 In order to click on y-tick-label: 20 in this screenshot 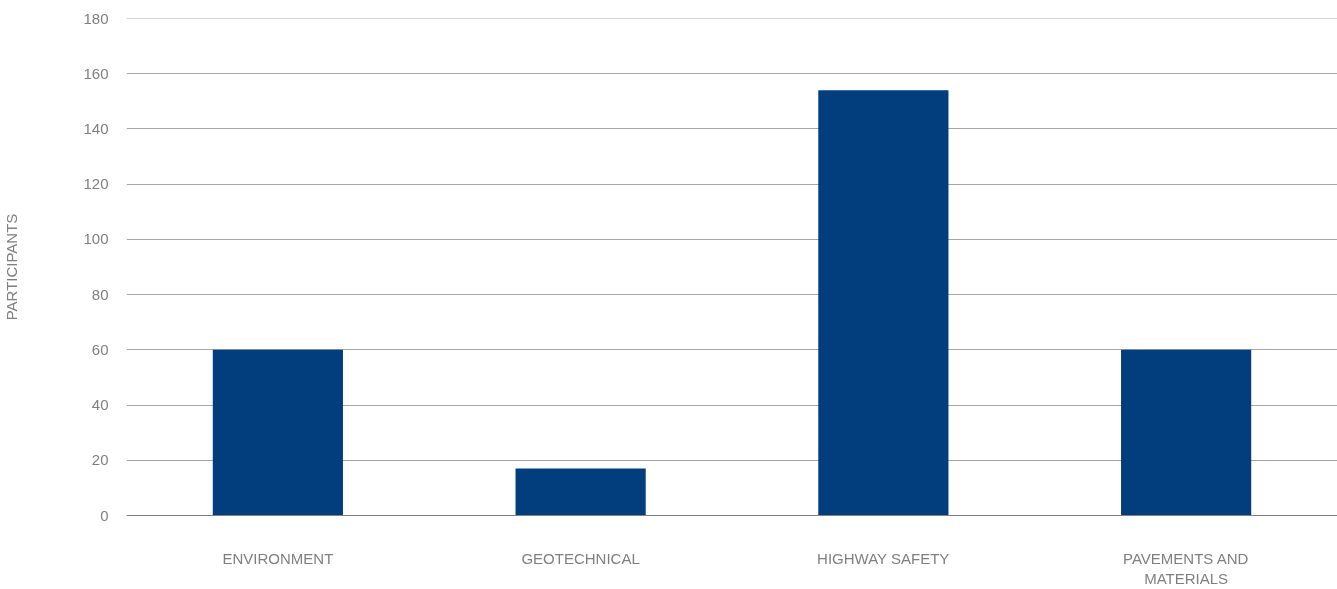, I will do `click(100, 460)`.